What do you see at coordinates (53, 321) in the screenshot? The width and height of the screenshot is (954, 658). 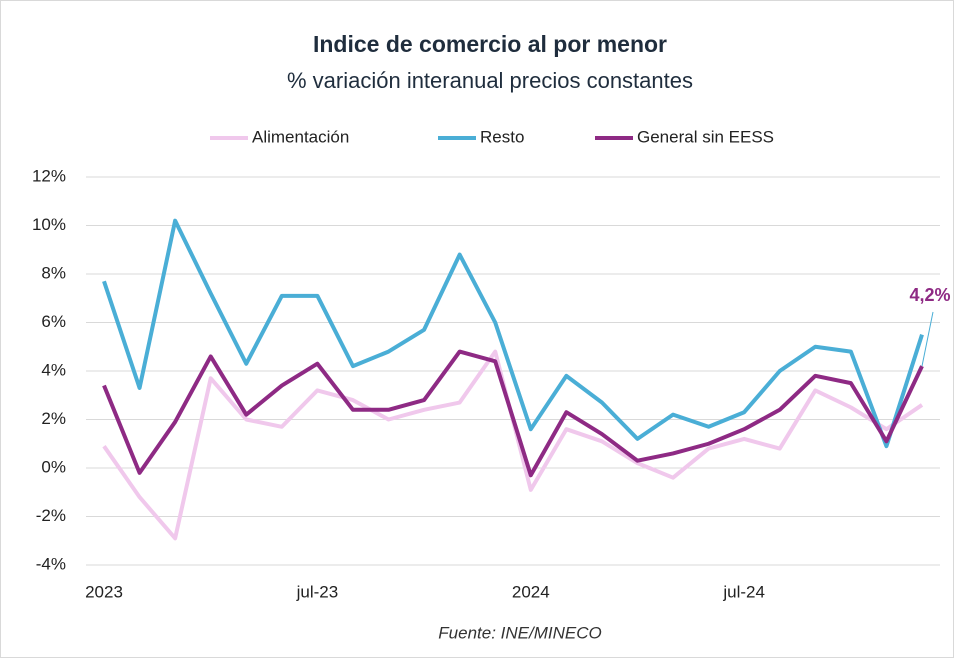 I see `y-tick-label: 6%` at bounding box center [53, 321].